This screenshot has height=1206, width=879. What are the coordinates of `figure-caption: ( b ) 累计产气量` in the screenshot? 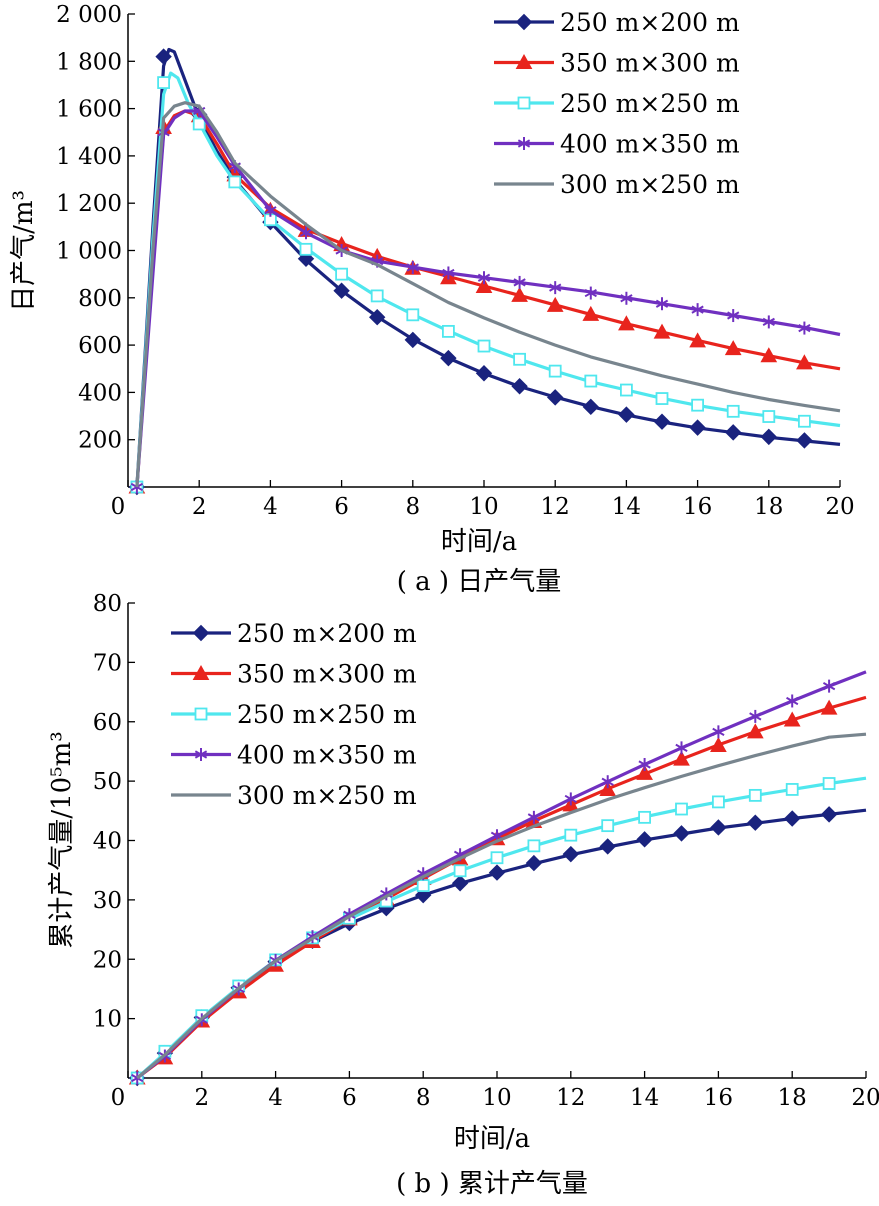 It's located at (492, 1184).